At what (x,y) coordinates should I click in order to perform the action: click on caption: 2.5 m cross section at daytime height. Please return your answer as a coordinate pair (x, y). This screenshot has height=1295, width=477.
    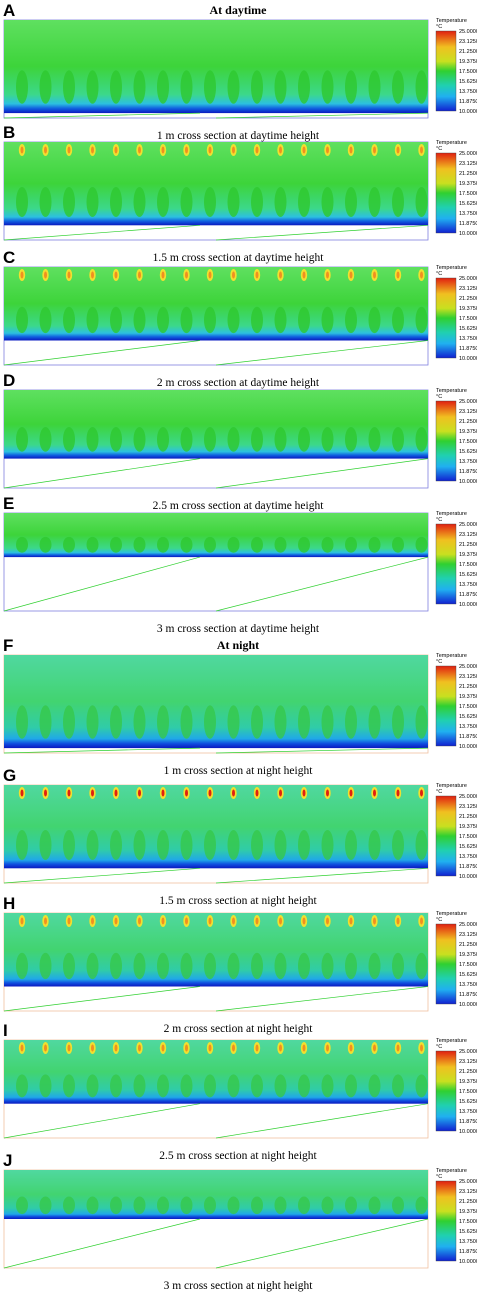
    Looking at the image, I should click on (239, 506).